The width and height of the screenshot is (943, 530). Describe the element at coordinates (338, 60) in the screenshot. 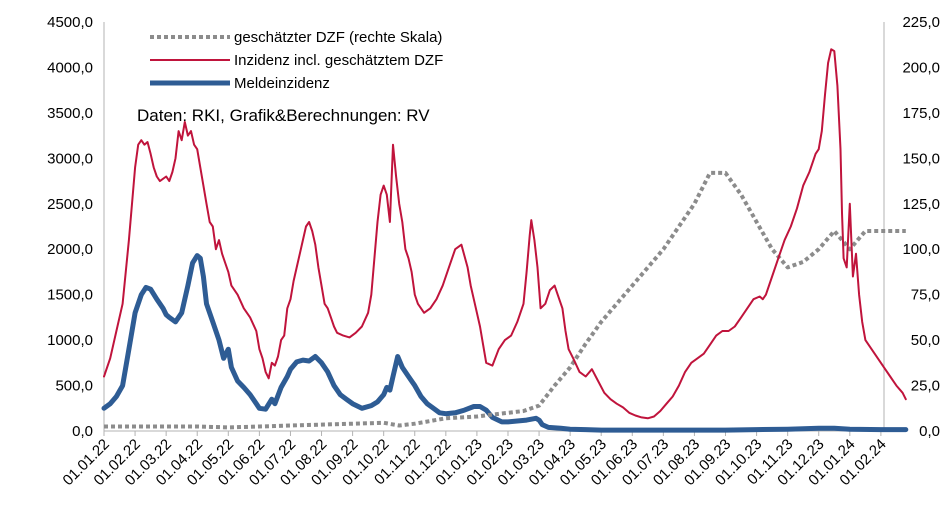

I see `legend-label-inzidenz-dzf: Inzidenz incl. geschätztem DZF` at that location.